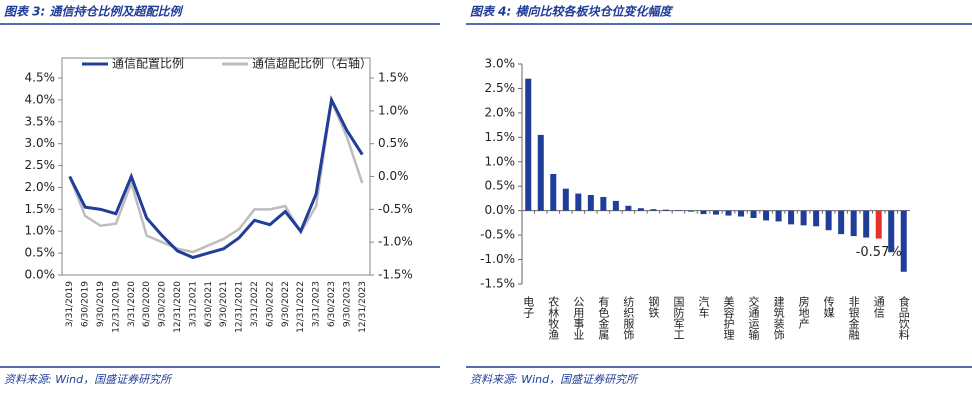 The image size is (972, 400). What do you see at coordinates (40, 275) in the screenshot?
I see `y-tick-label: 0.0%` at bounding box center [40, 275].